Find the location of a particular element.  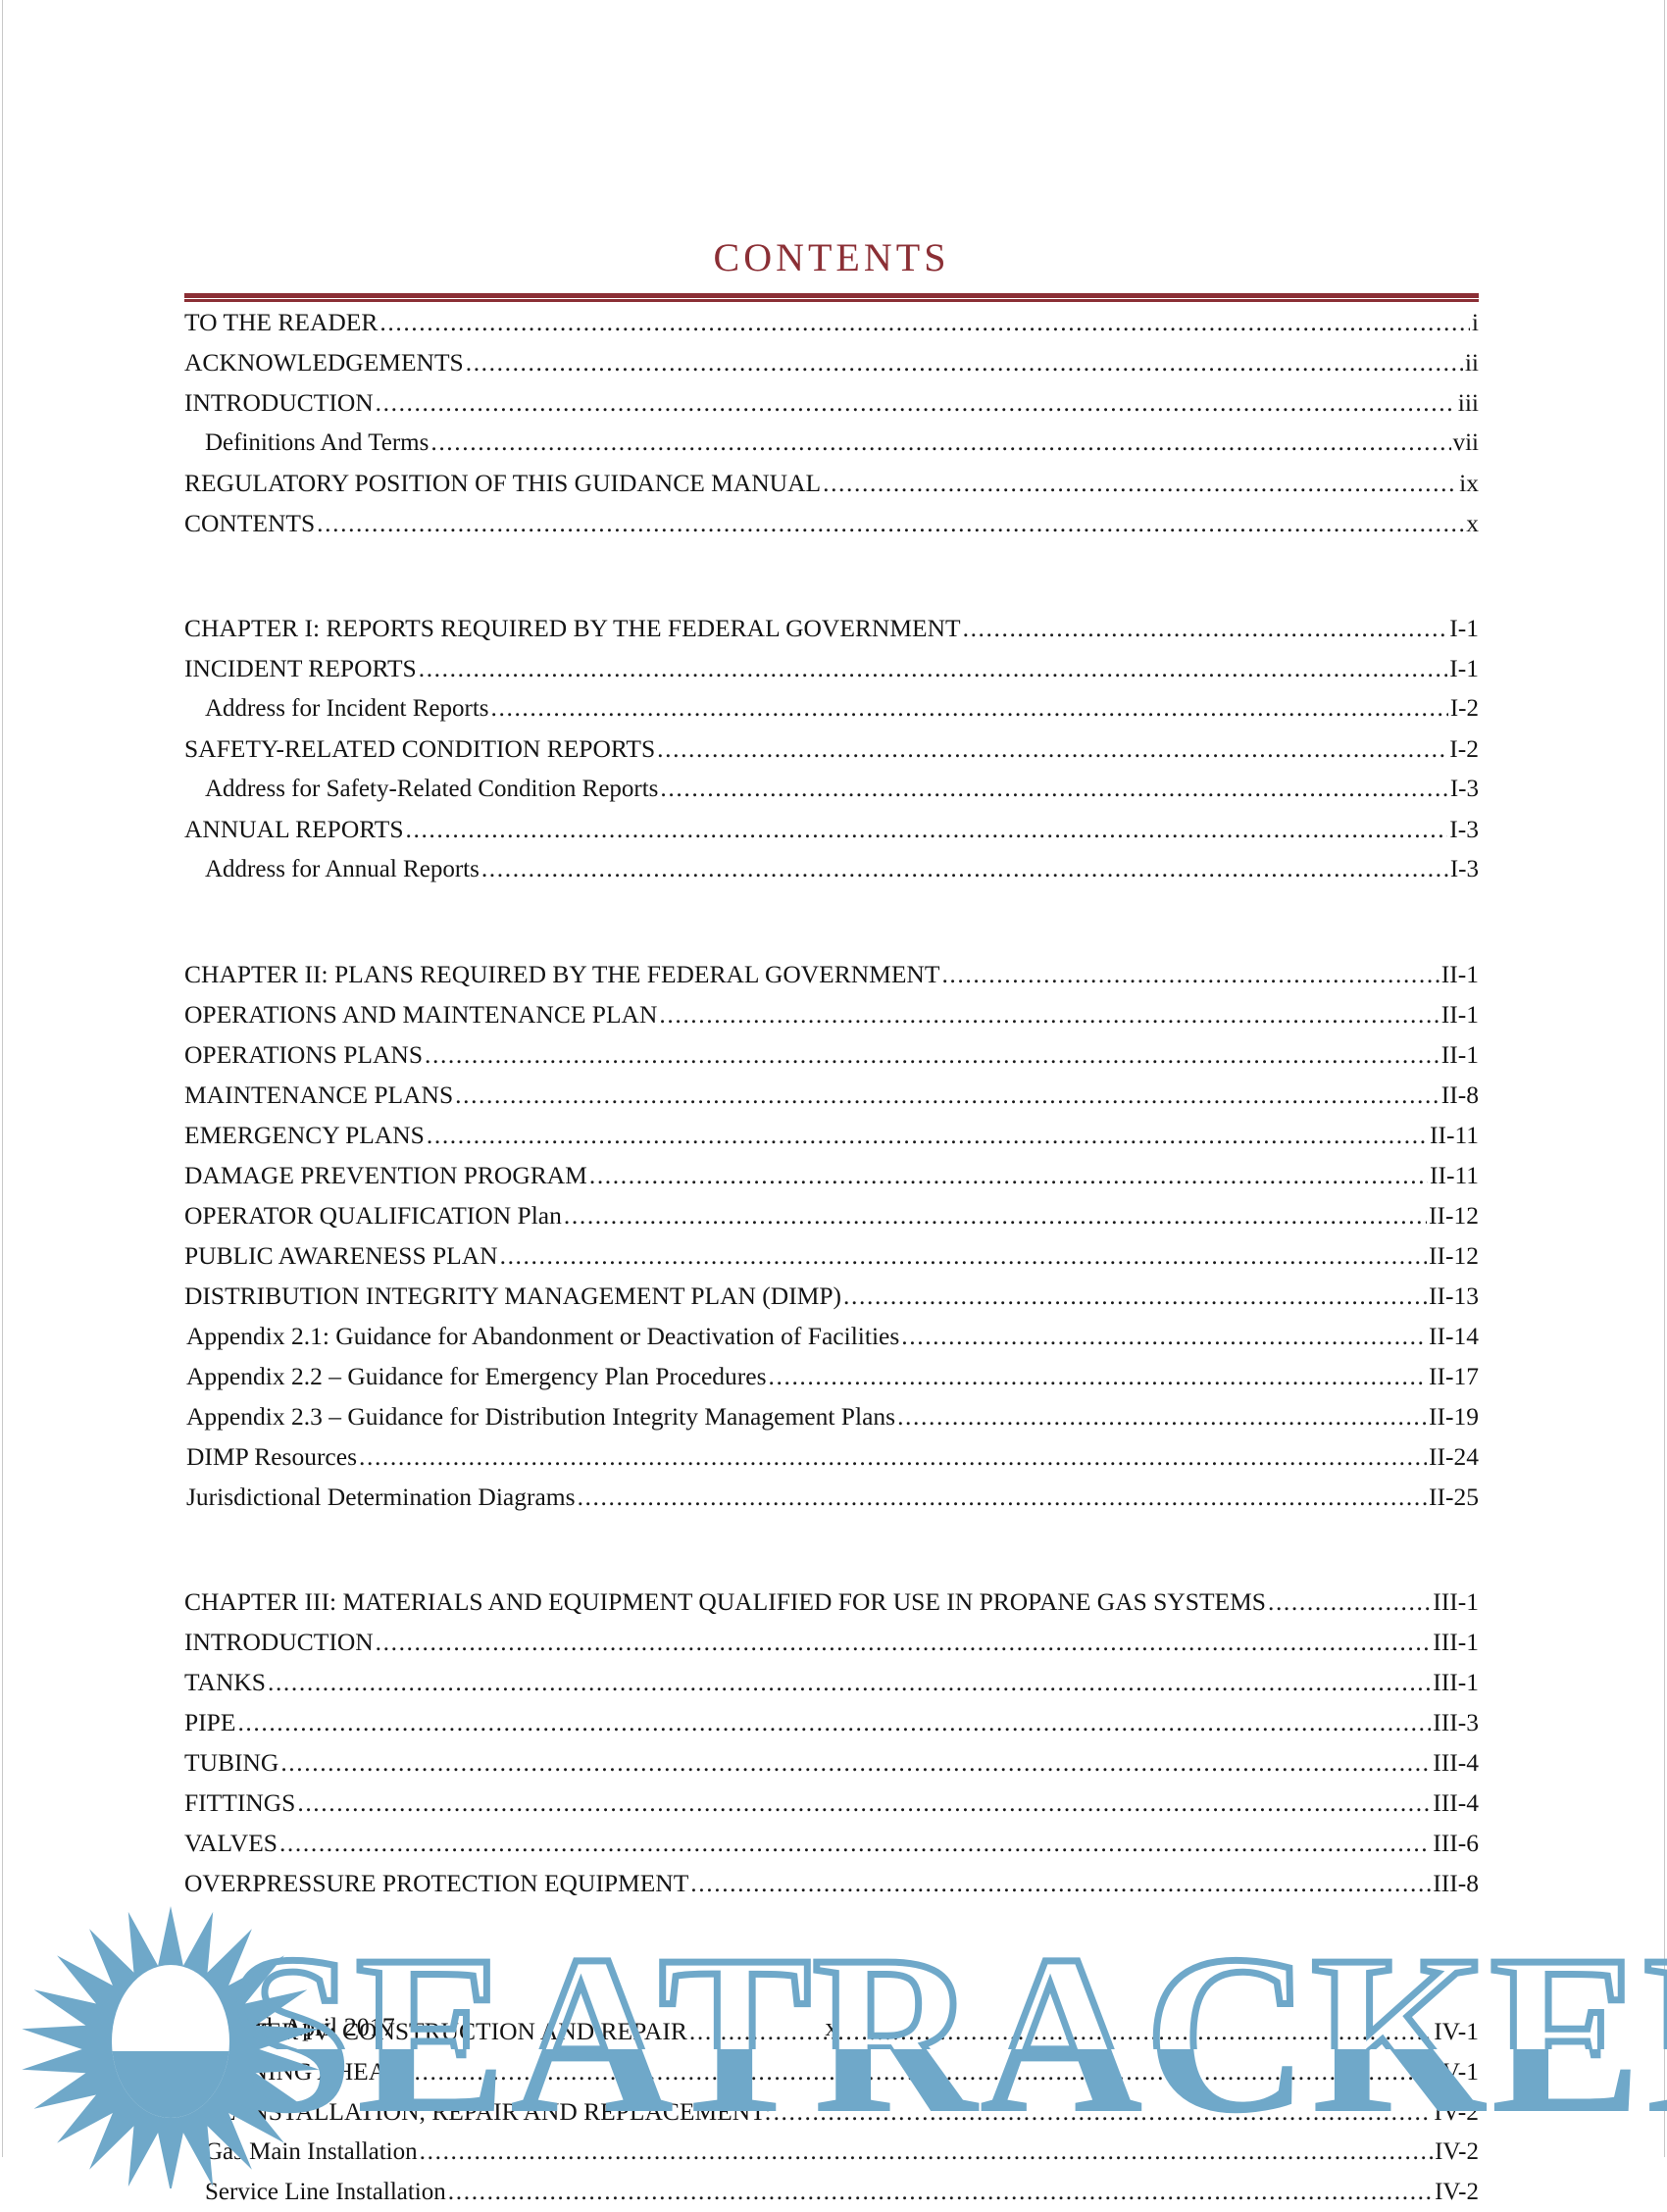

toc-entry-label: Jurisdictional Determination Diagrams is located at coordinates (381, 1497).